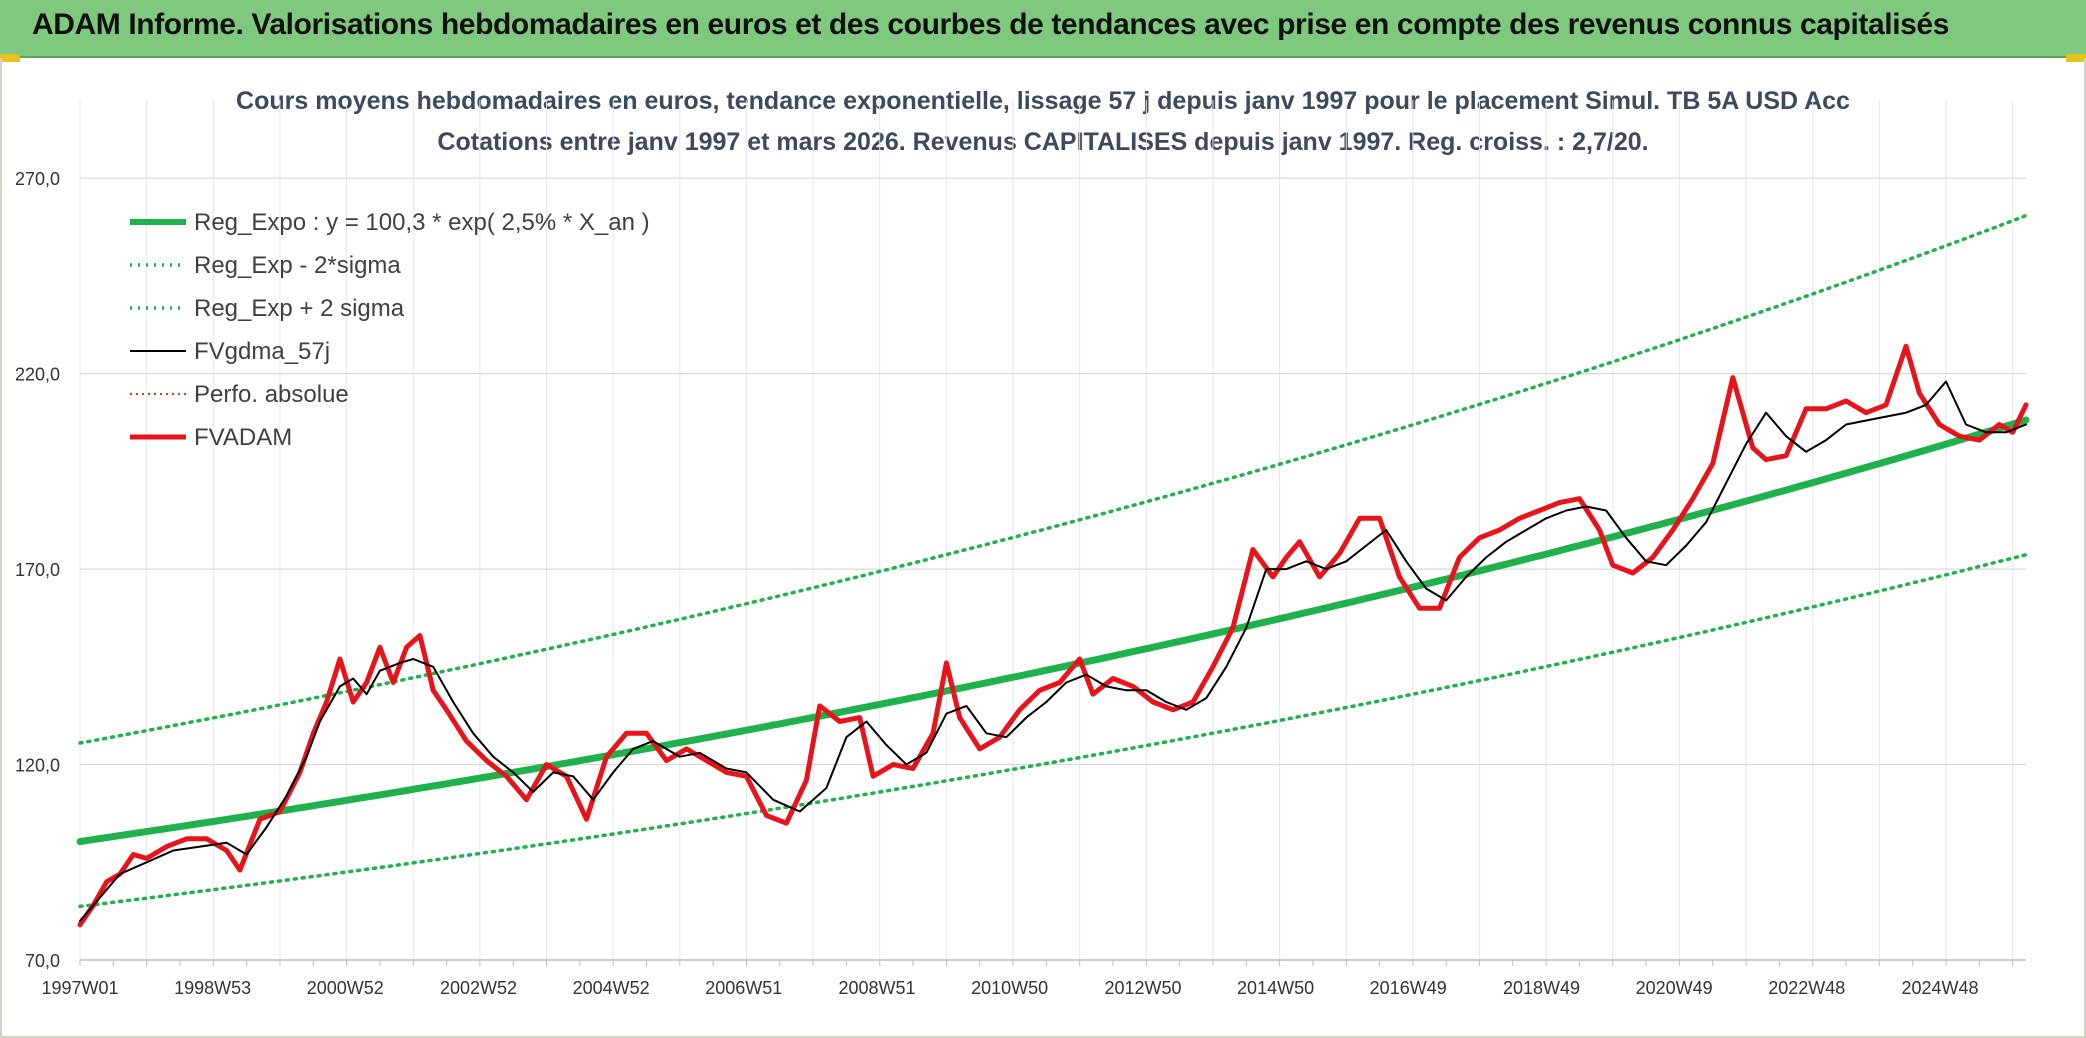 The height and width of the screenshot is (1038, 2086). Describe the element at coordinates (1939, 988) in the screenshot. I see `x-tick-label: 2024W48` at that location.